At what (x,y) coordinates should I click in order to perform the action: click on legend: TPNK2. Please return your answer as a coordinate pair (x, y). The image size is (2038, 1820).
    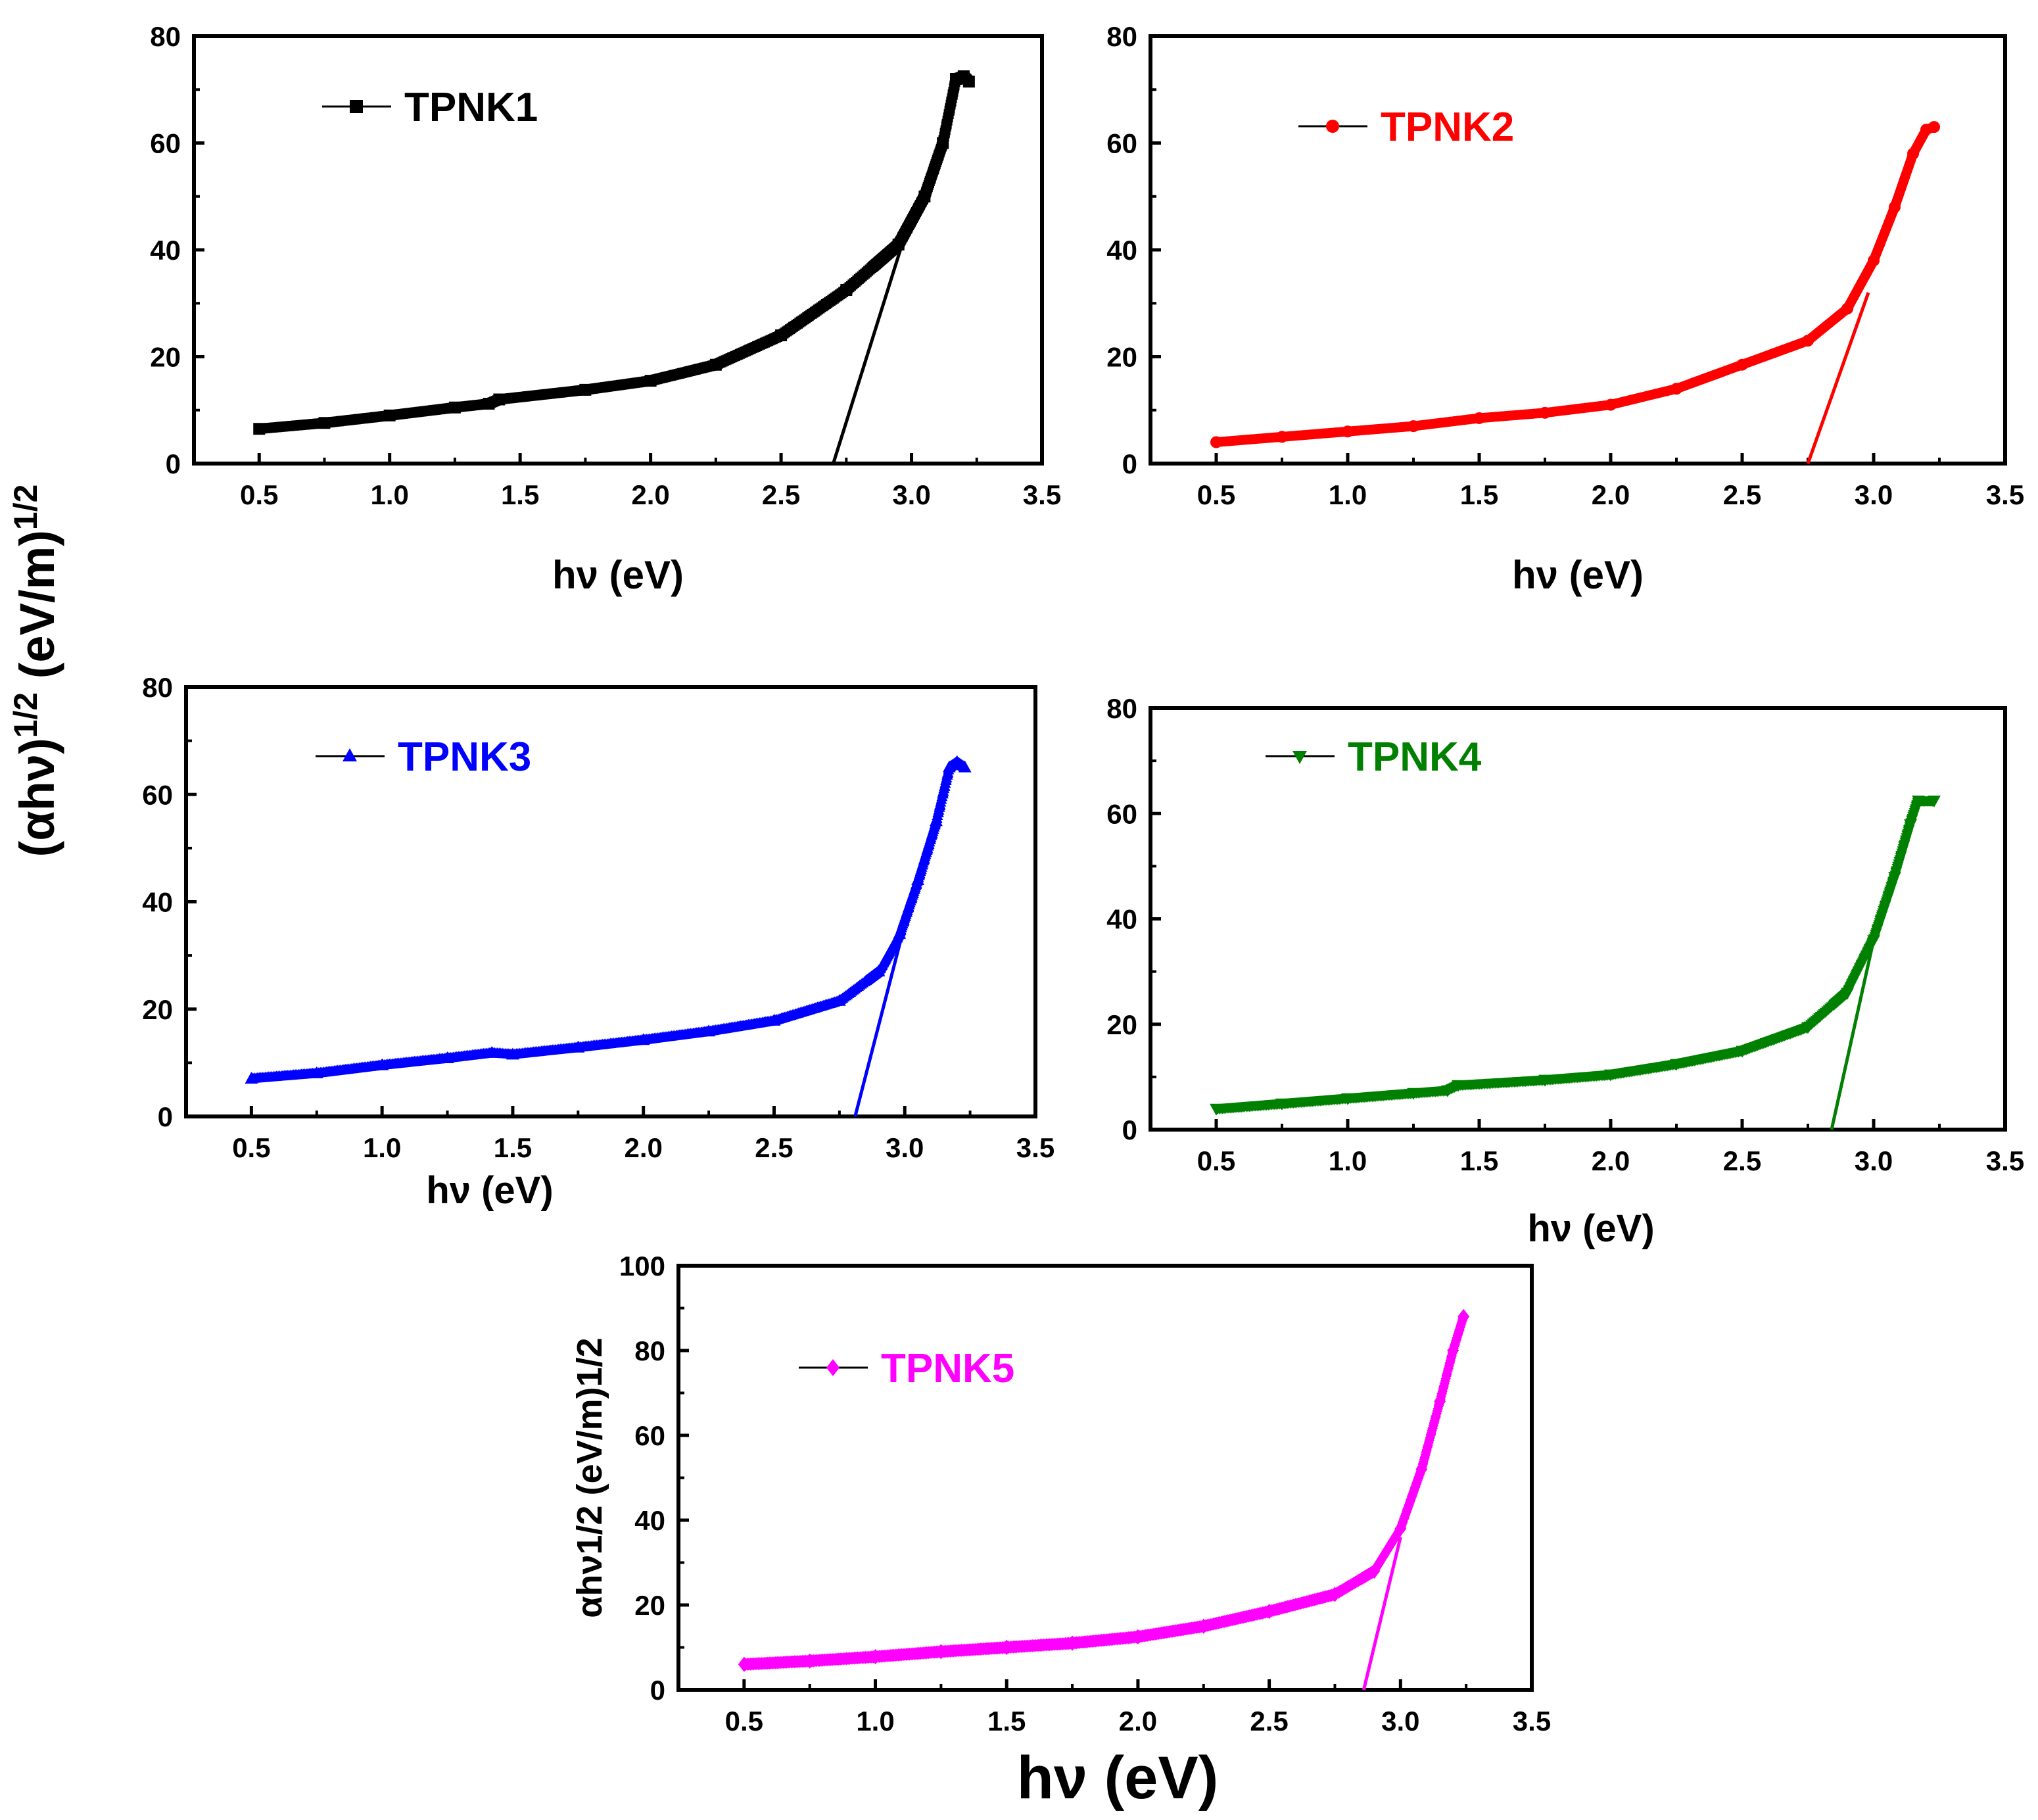
    Looking at the image, I should click on (1406, 128).